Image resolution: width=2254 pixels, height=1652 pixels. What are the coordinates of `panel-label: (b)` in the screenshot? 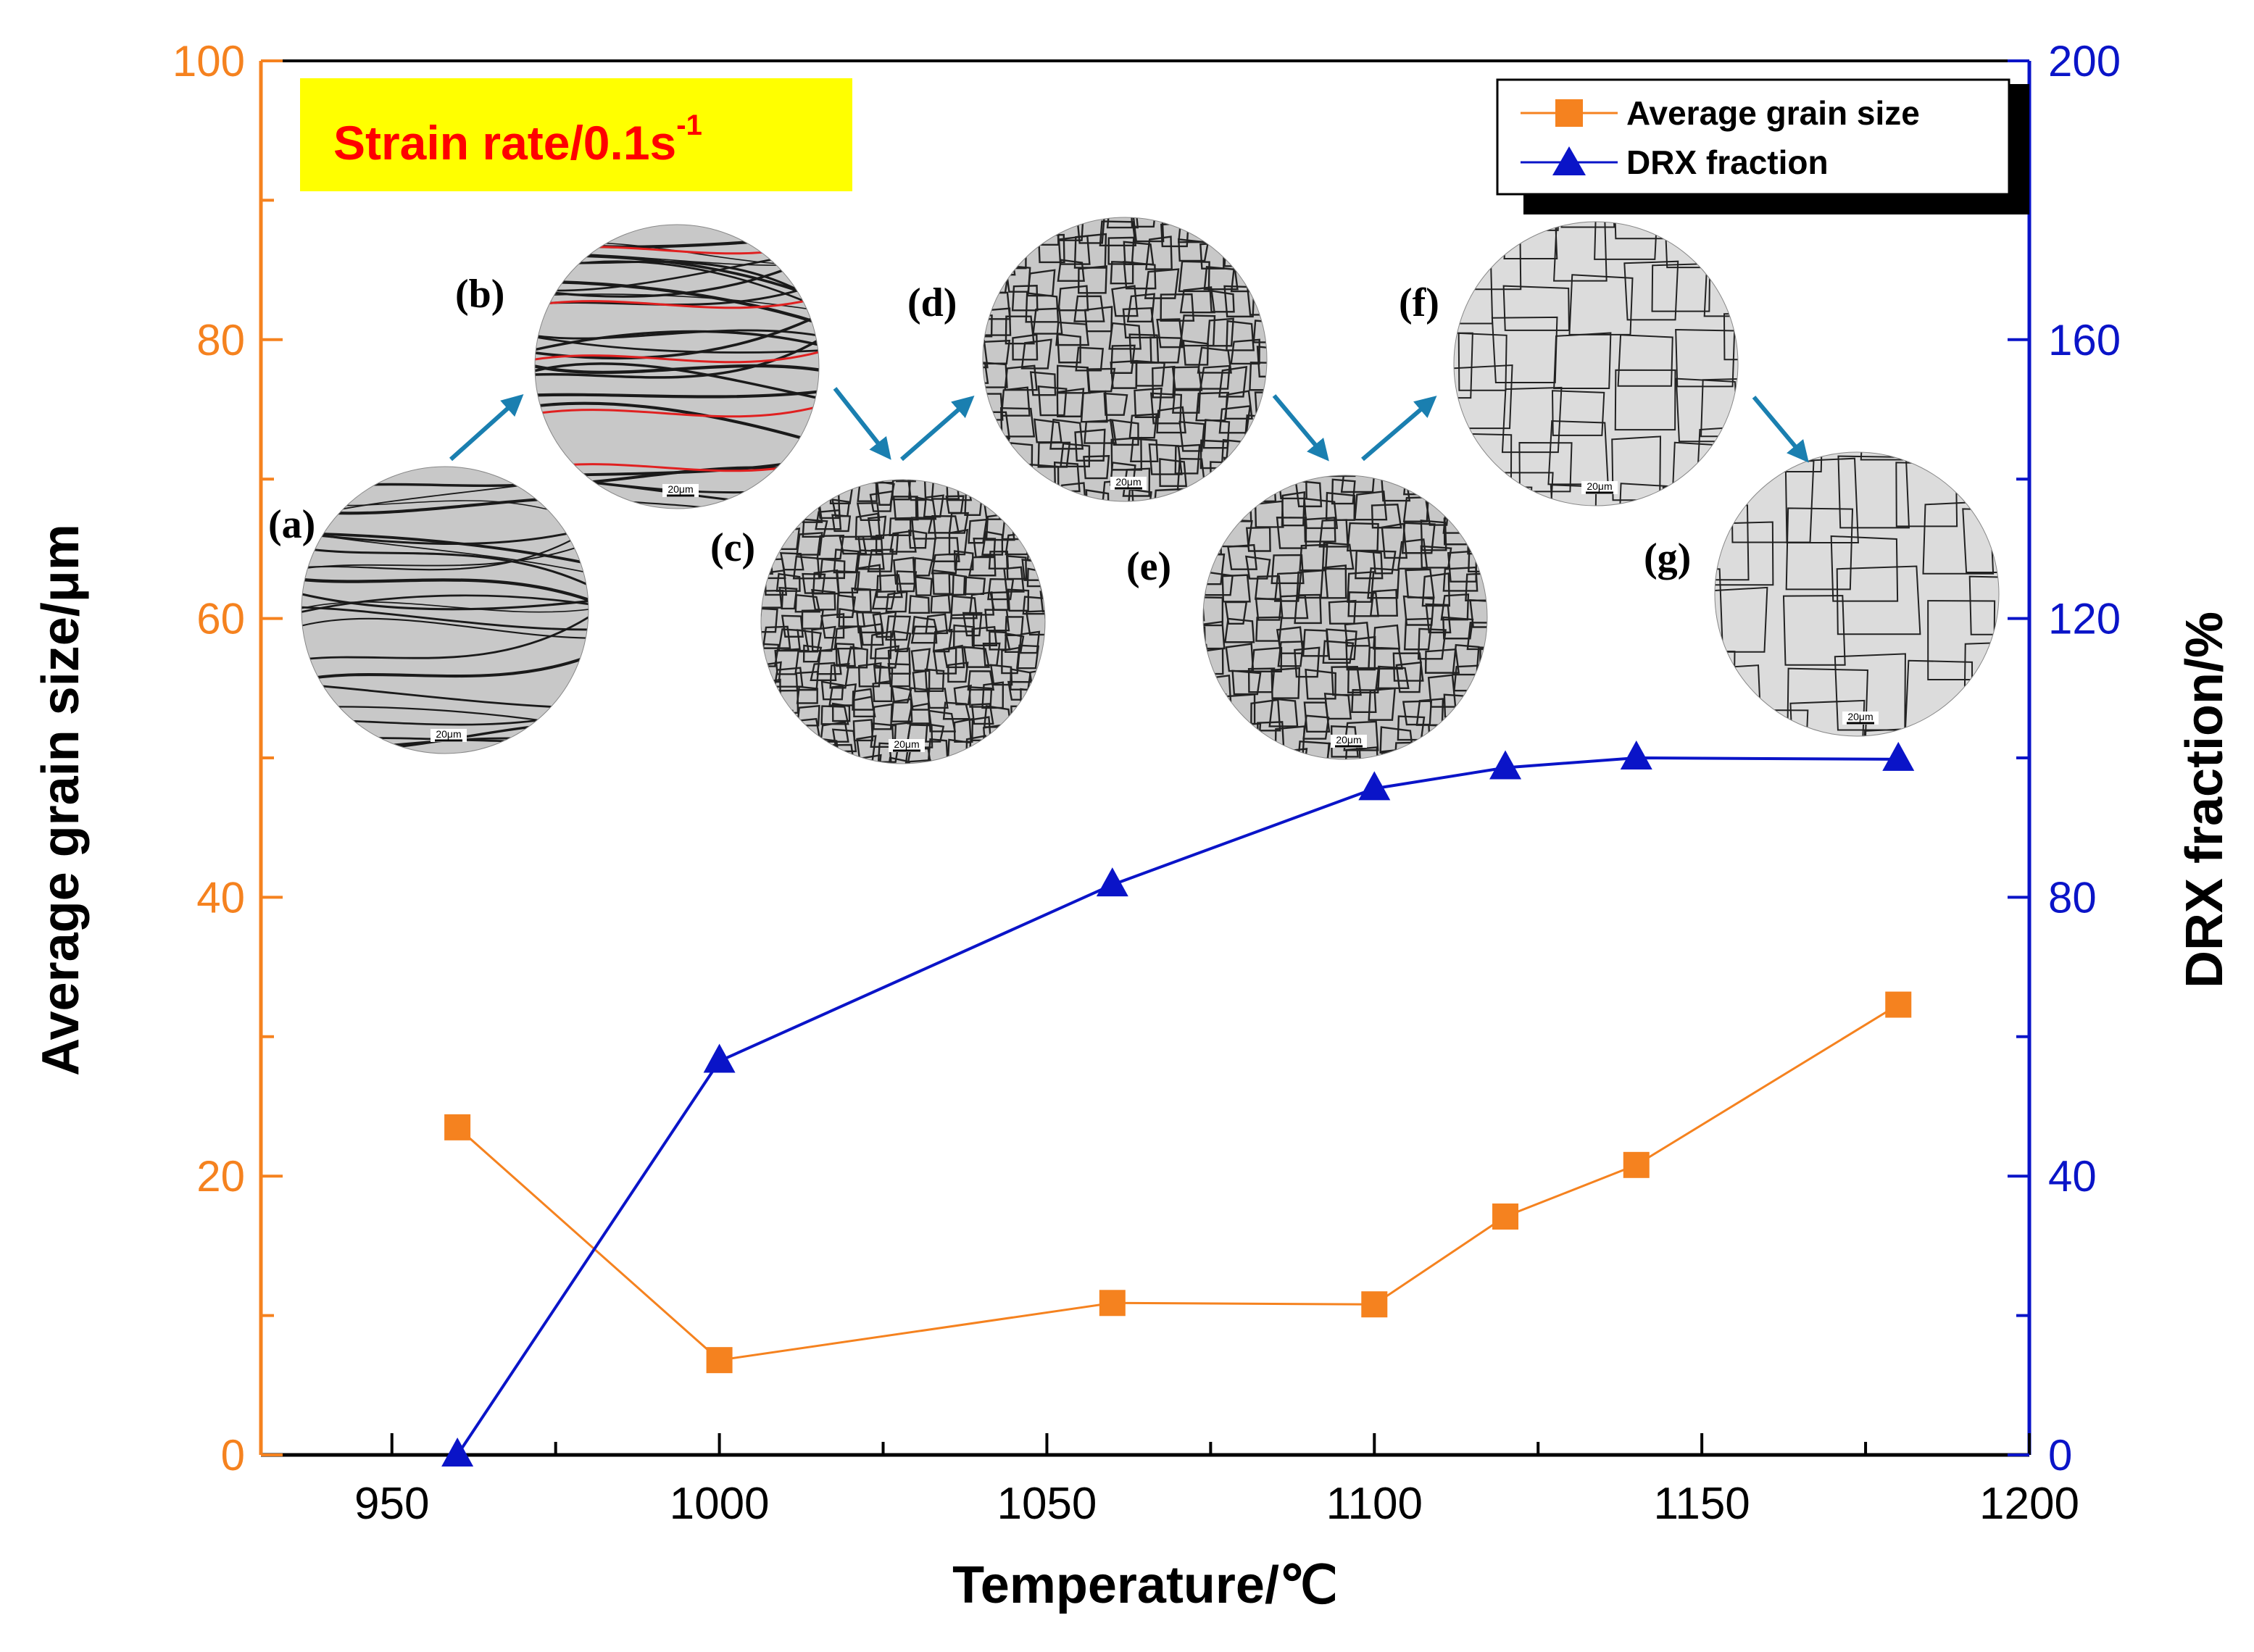 It's located at (479, 294).